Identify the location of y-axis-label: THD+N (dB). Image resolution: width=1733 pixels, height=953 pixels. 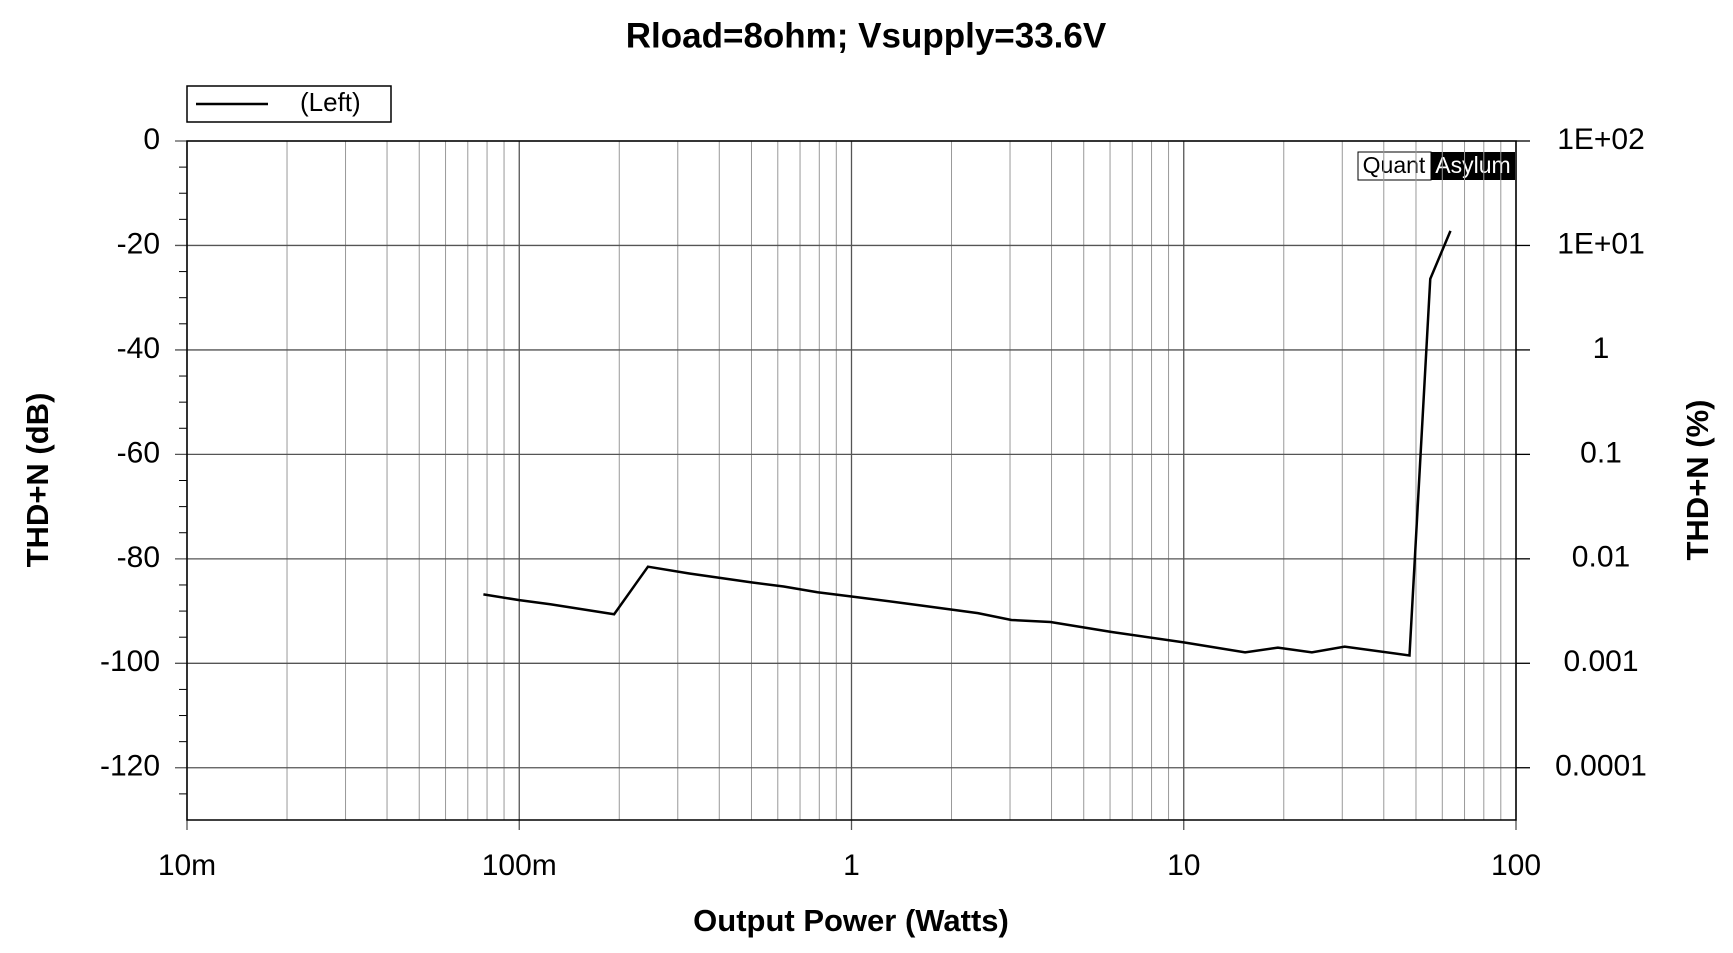
(37, 480).